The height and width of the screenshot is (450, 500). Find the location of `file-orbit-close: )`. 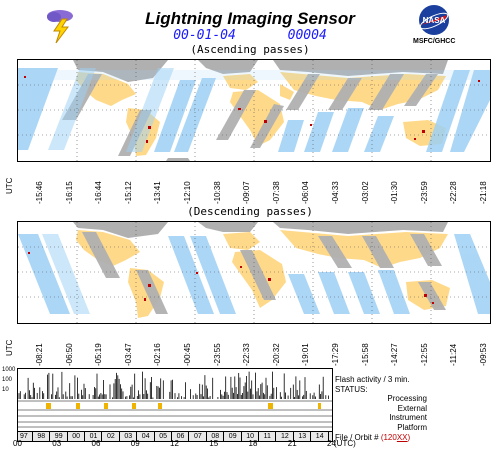

file-orbit-close: ) is located at coordinates (409, 437).